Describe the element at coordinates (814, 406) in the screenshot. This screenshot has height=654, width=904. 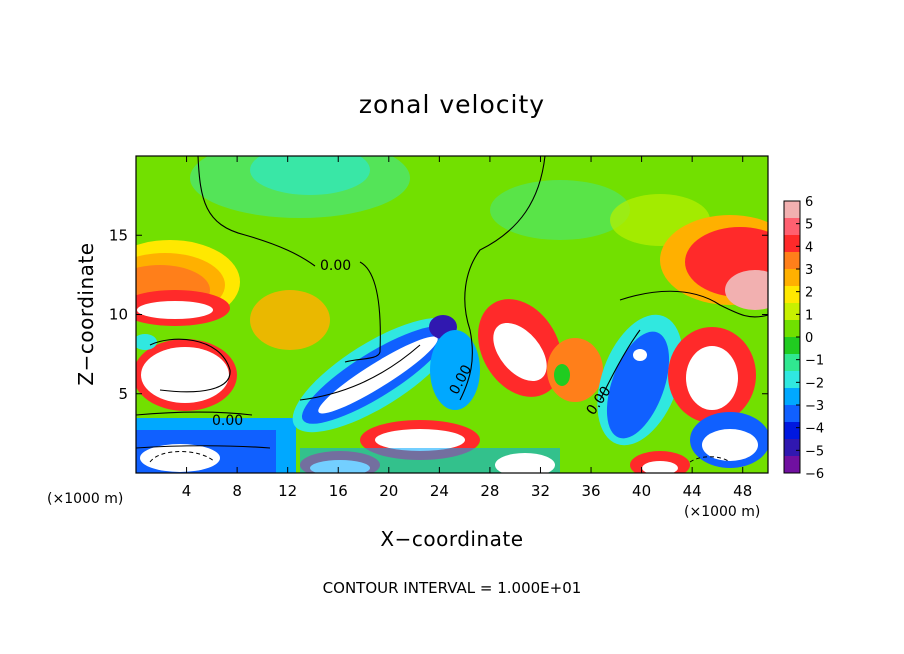
I see `colorbar-tick-label: −3` at that location.